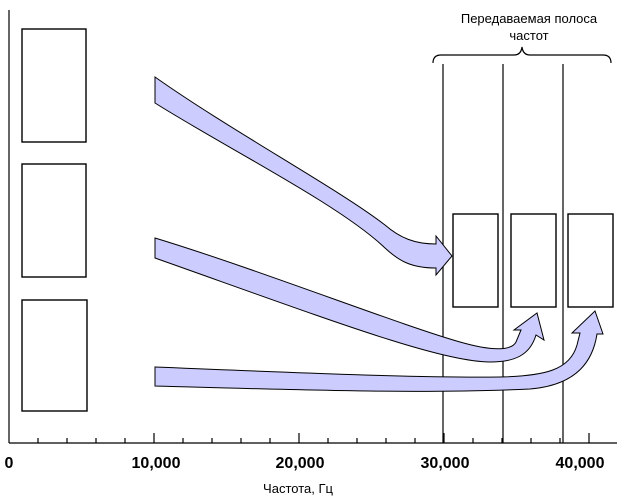 Image resolution: width=622 pixels, height=498 pixels. Describe the element at coordinates (528, 35) in the screenshot. I see `band-title-line2: частот` at that location.